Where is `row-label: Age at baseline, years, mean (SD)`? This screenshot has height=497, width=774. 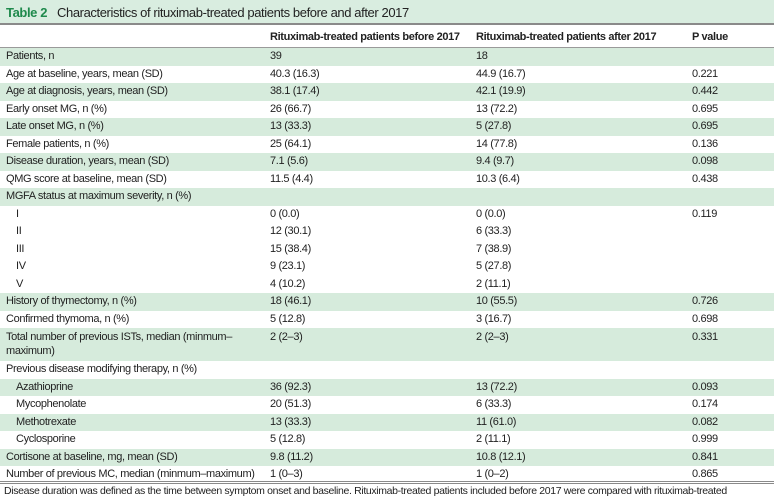
row-label: Age at baseline, years, mean (SD) is located at coordinates (84, 73).